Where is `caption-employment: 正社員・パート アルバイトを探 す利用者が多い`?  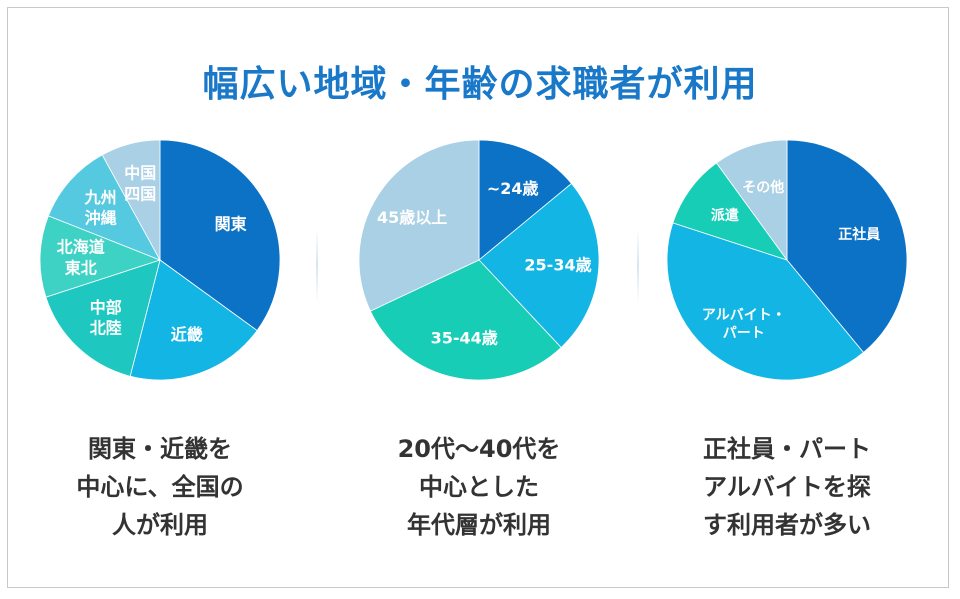 caption-employment: 正社員・パート アルバイトを探 す利用者が多い is located at coordinates (787, 487).